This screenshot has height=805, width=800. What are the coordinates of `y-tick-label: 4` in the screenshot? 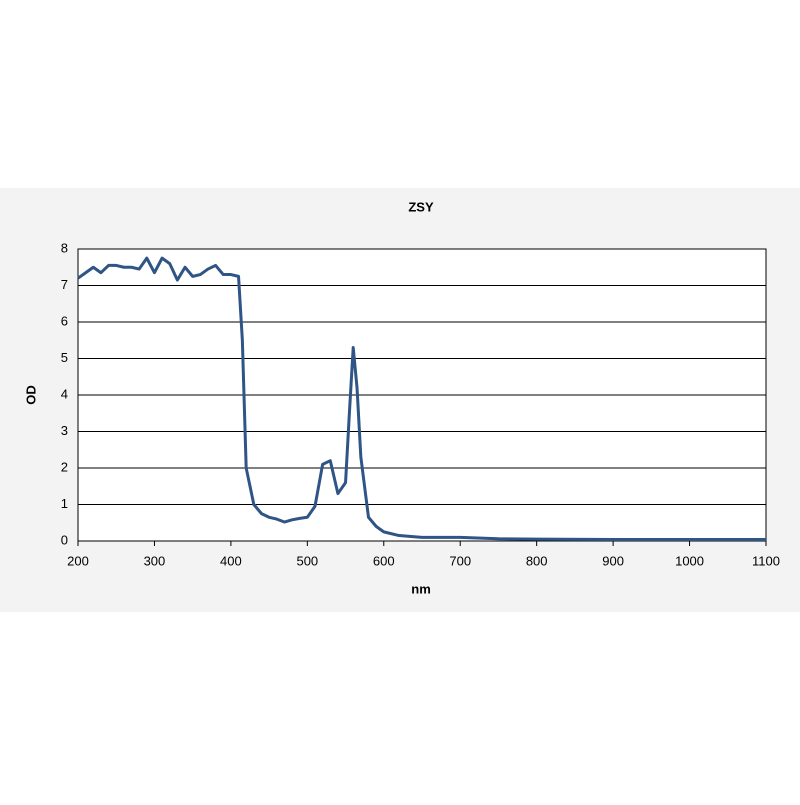 It's located at (64, 393).